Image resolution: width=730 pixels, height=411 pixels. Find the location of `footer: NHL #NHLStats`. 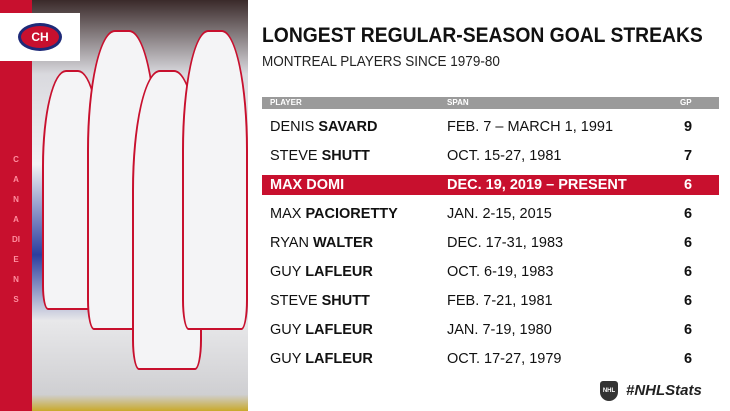

footer: NHL #NHLStats is located at coordinates (651, 391).